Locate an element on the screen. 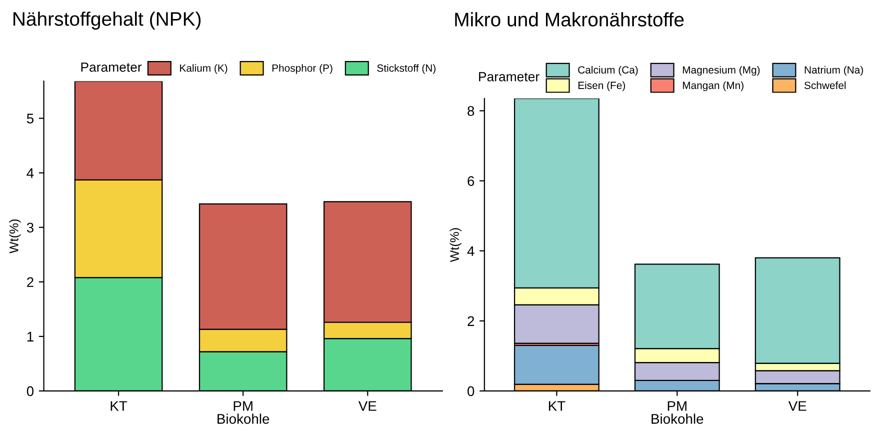 This screenshot has height=432, width=876. legend-label: Natrium (Na) is located at coordinates (833, 71).